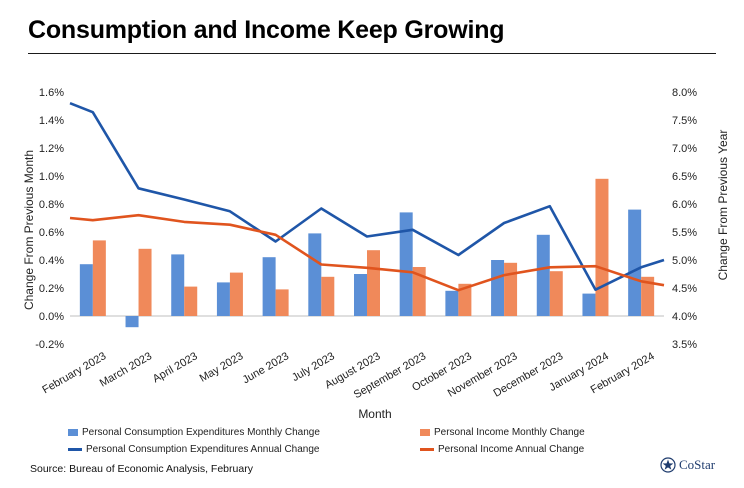  What do you see at coordinates (51, 205) in the screenshot?
I see `y-tick-label: 0.8%` at bounding box center [51, 205].